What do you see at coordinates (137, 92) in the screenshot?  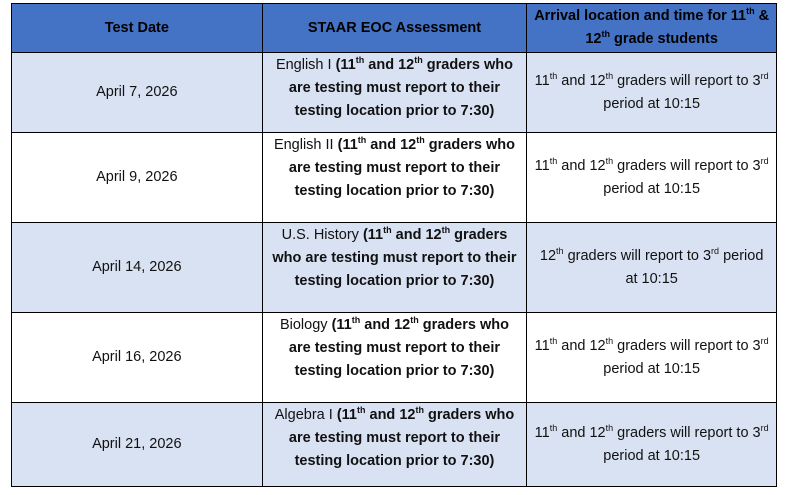 I see `test-date: April 7, 2026` at bounding box center [137, 92].